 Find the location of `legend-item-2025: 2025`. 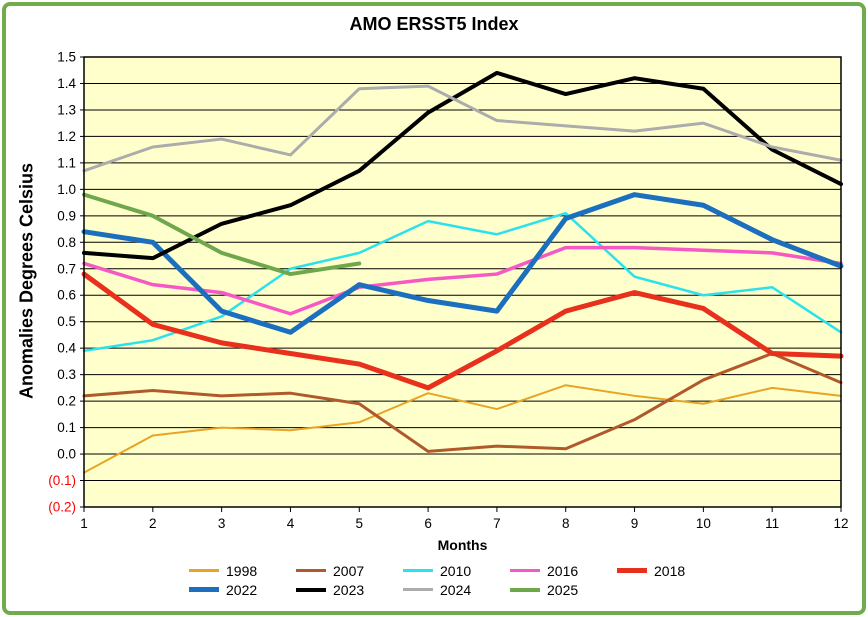

legend-item-2025: 2025 is located at coordinates (563, 590).